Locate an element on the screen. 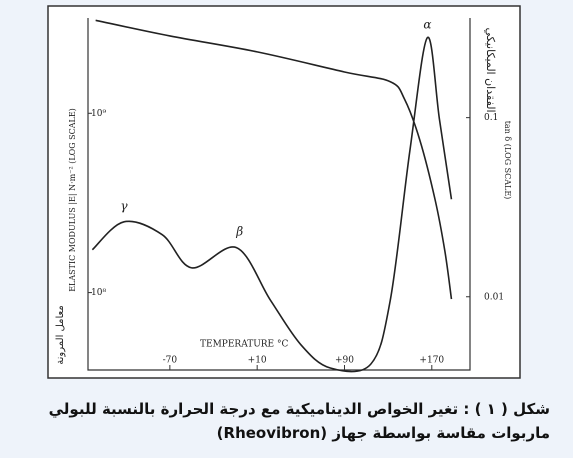  x-tick-label: +10 is located at coordinates (257, 361).